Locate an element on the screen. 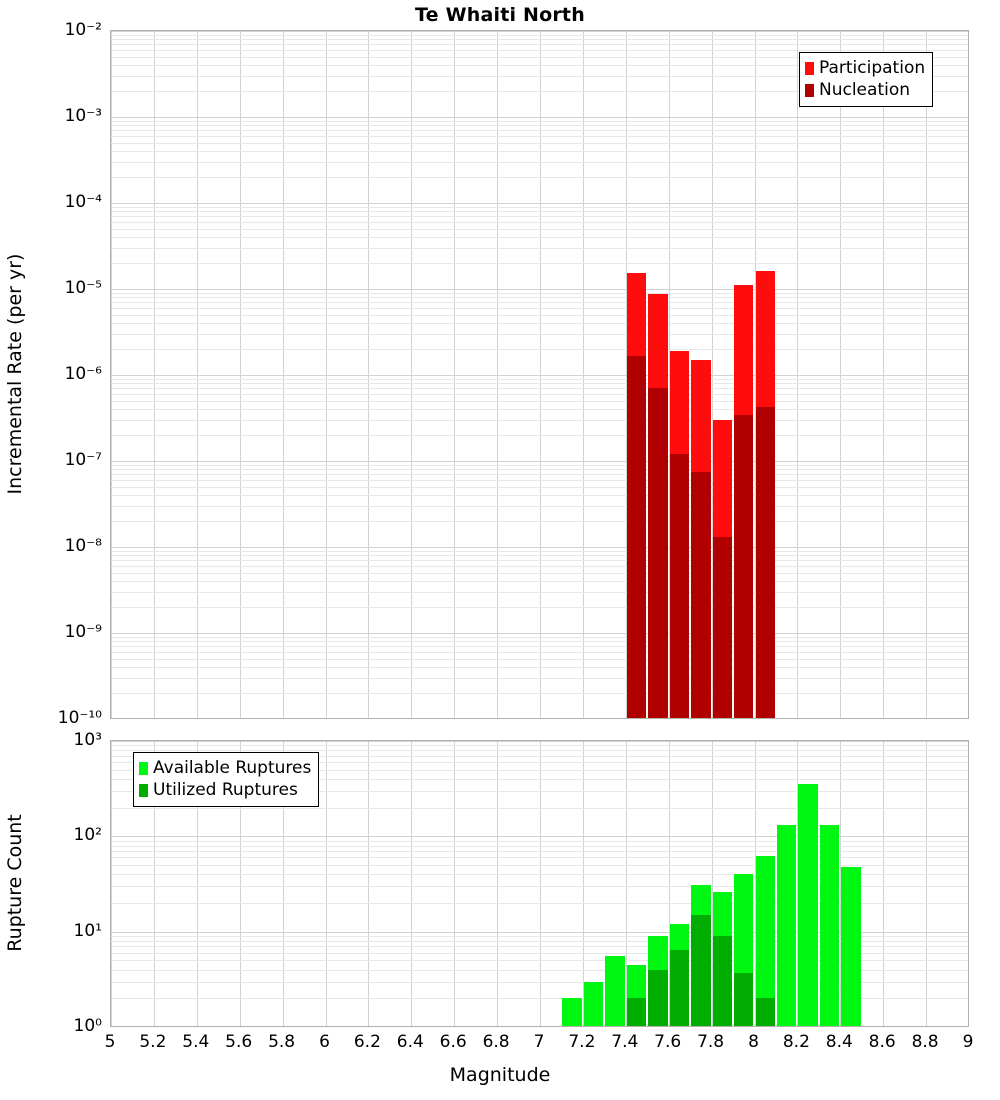 This screenshot has width=1000, height=1100. legend-entry: Participation is located at coordinates (865, 68).